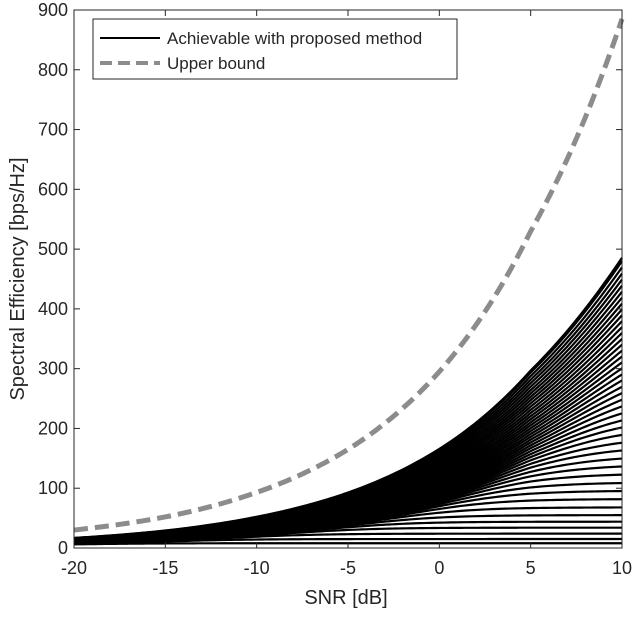 The height and width of the screenshot is (623, 633). What do you see at coordinates (53, 10) in the screenshot?
I see `y-tick-label: 900` at bounding box center [53, 10].